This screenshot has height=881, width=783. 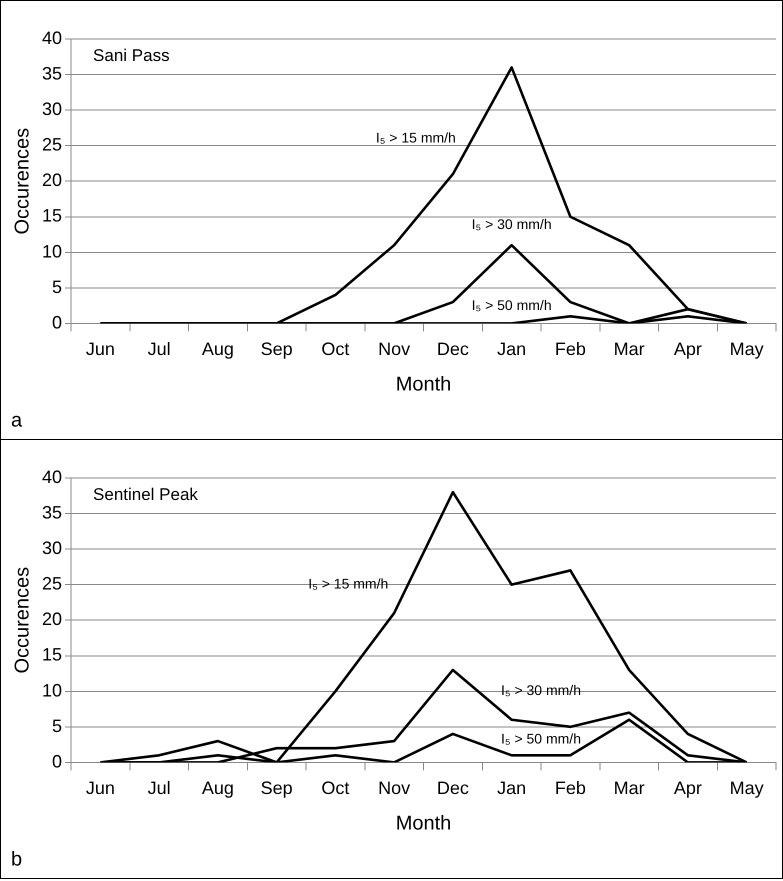 I want to click on text: a, so click(x=17, y=421).